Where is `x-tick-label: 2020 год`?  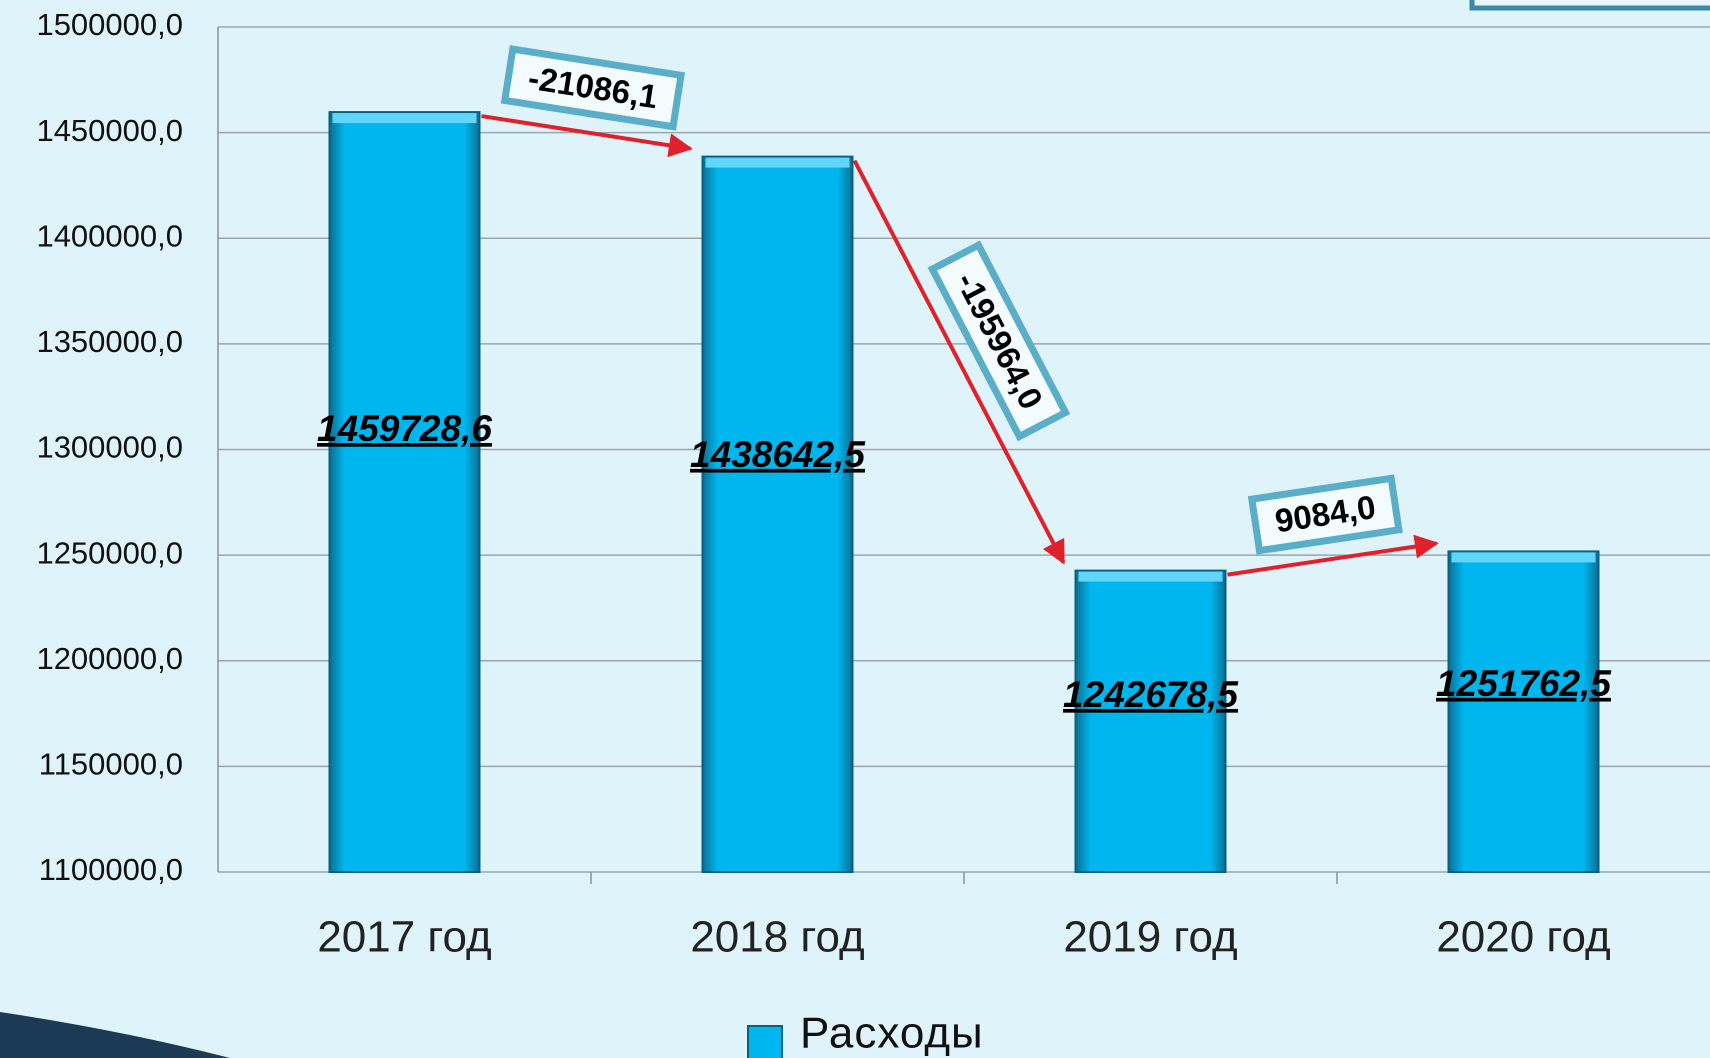 x-tick-label: 2020 год is located at coordinates (1523, 937).